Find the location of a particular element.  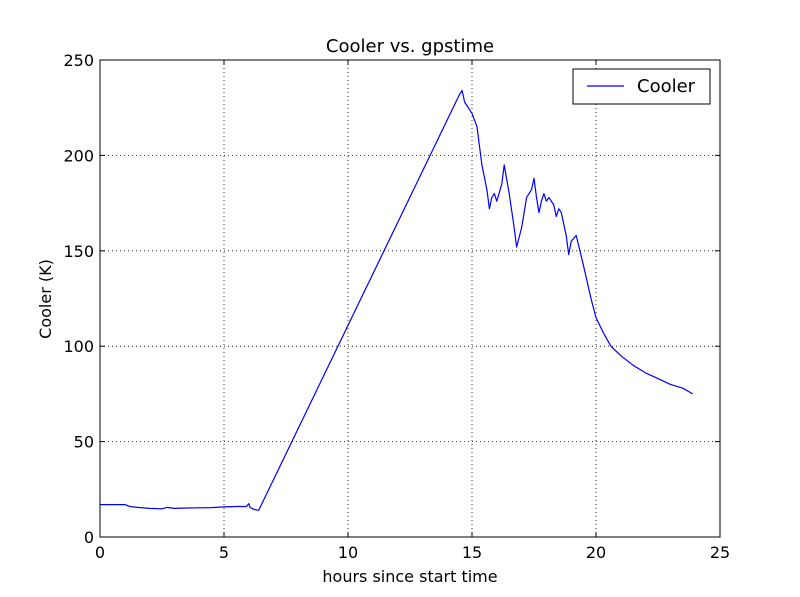

y-tick-label: 100 is located at coordinates (78, 346).